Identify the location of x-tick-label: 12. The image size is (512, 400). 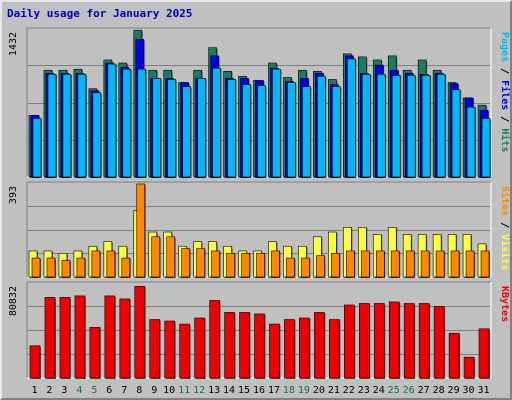
(199, 390).